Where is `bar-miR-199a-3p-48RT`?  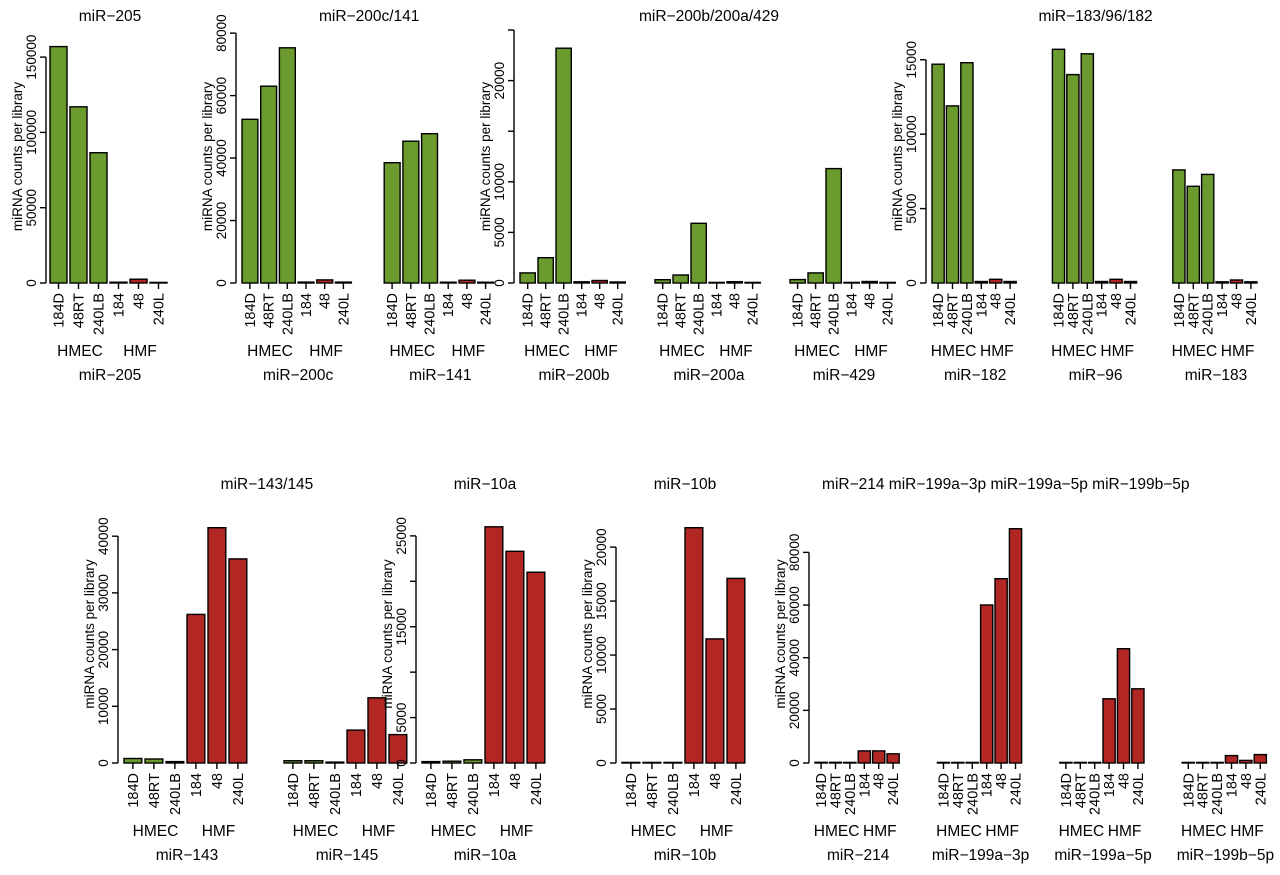
bar-miR-199a-3p-48RT is located at coordinates (958, 762).